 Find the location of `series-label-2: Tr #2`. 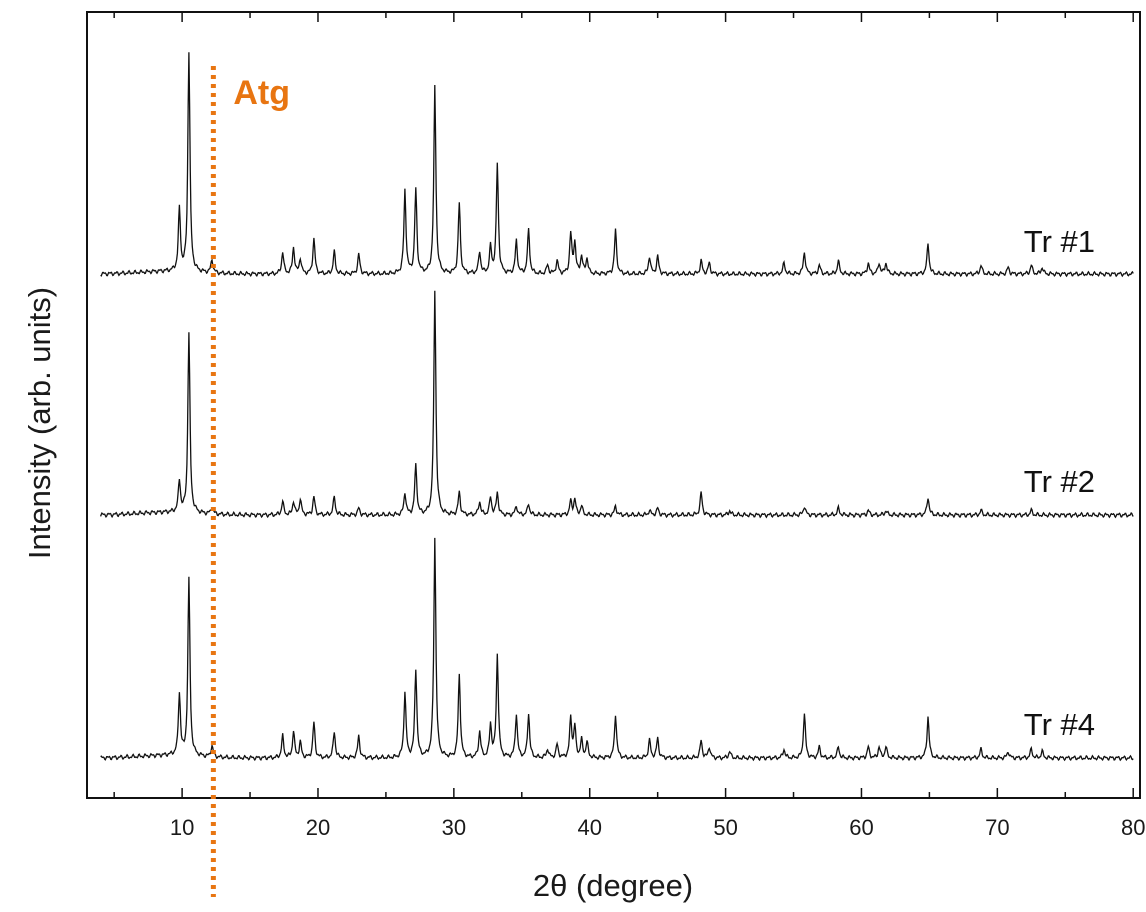

series-label-2: Tr #2 is located at coordinates (1059, 481).